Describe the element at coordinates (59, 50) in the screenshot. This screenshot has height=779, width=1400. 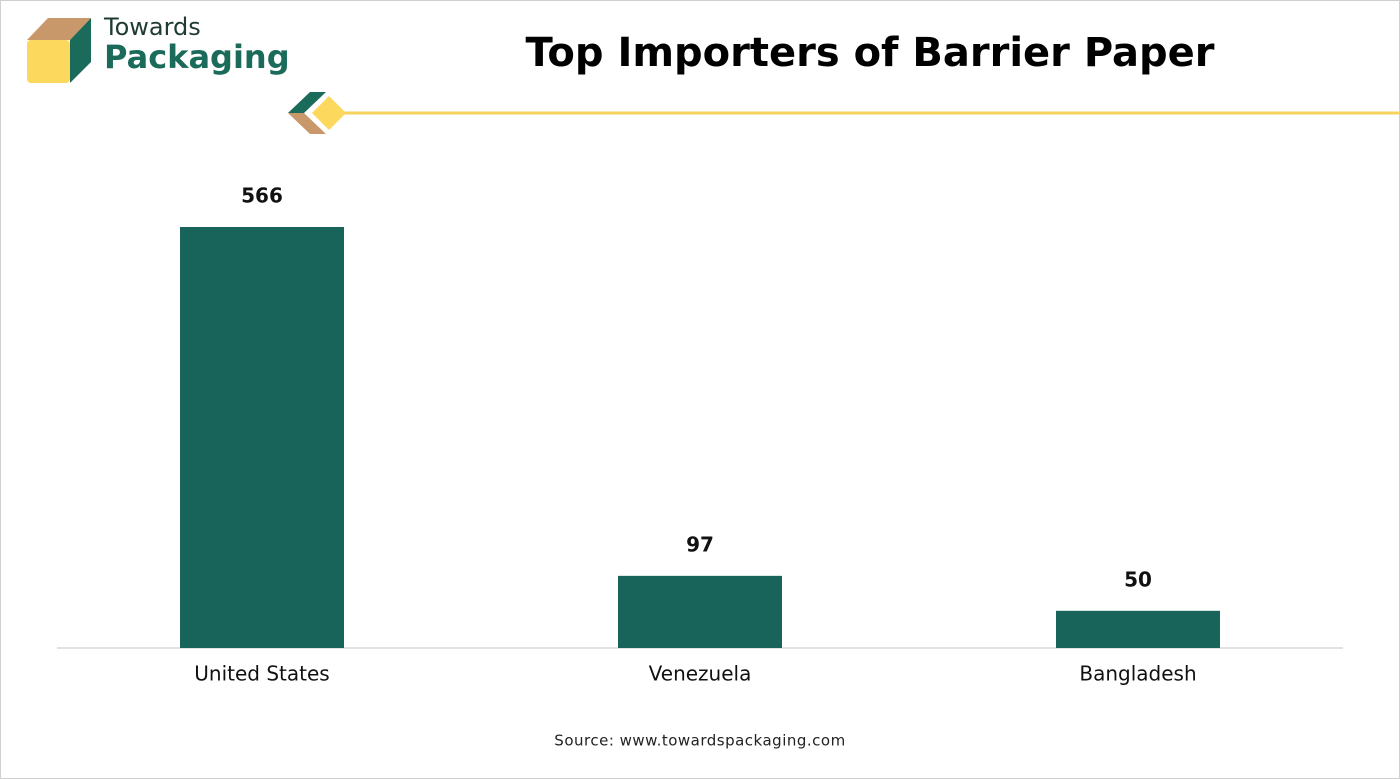
I see `logo-icon` at that location.